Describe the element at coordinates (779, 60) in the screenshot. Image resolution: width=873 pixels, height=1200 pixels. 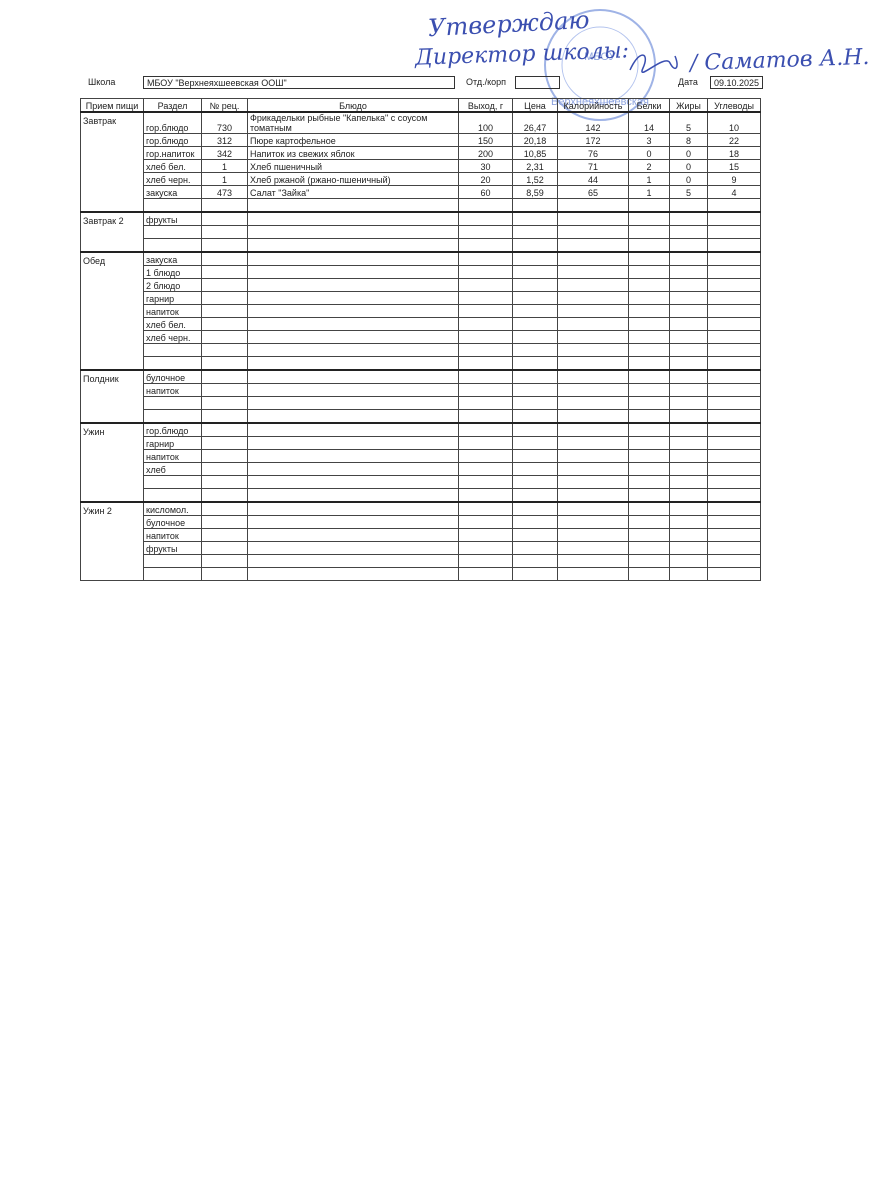
I see `approval-signer: / Саматов А.Н.` at that location.